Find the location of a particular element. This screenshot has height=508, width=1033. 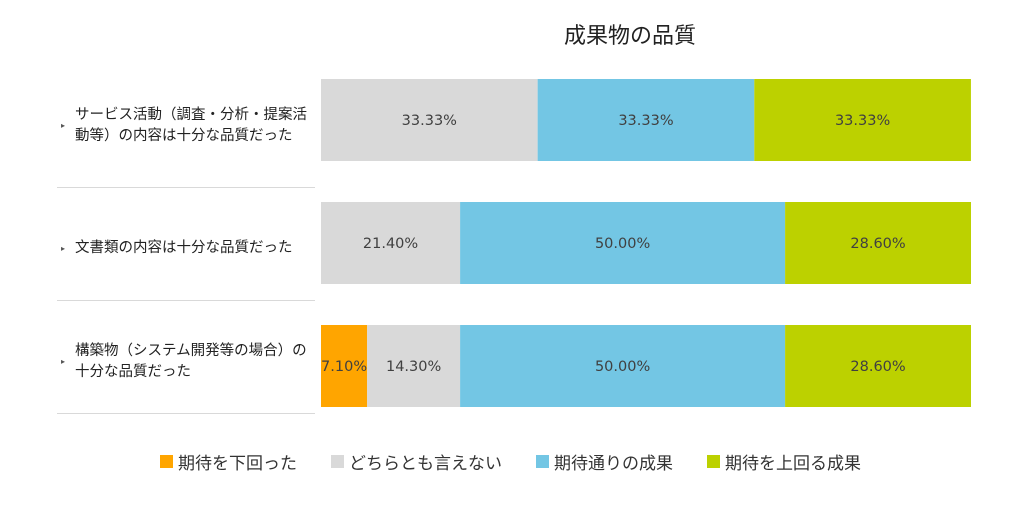

chart-title: 成果物の品質 is located at coordinates (629, 36).